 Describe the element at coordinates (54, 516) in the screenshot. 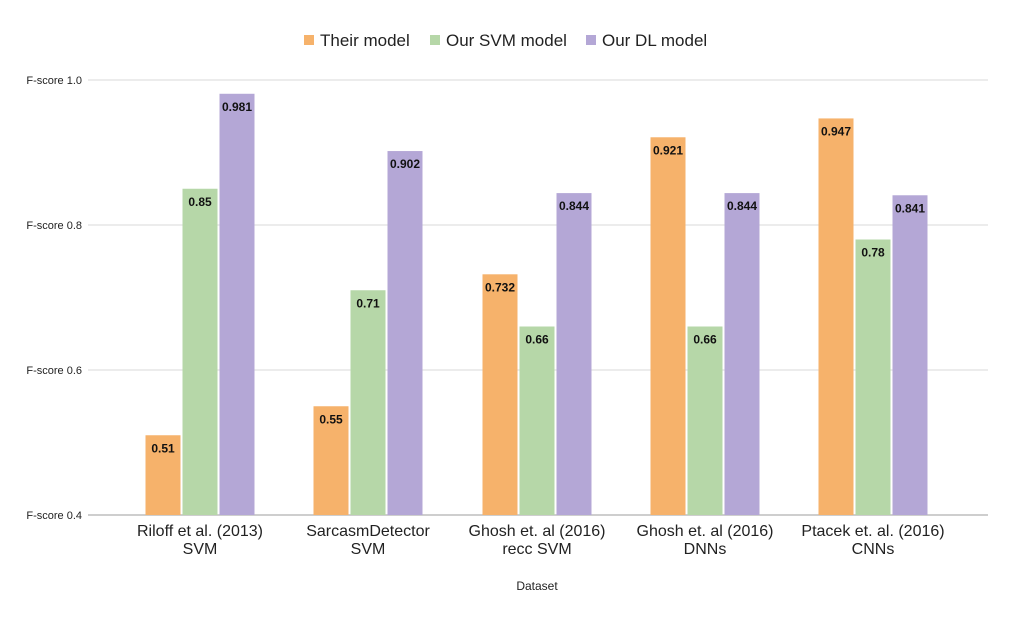

I see `y-tick-label: F-score 0.4` at that location.